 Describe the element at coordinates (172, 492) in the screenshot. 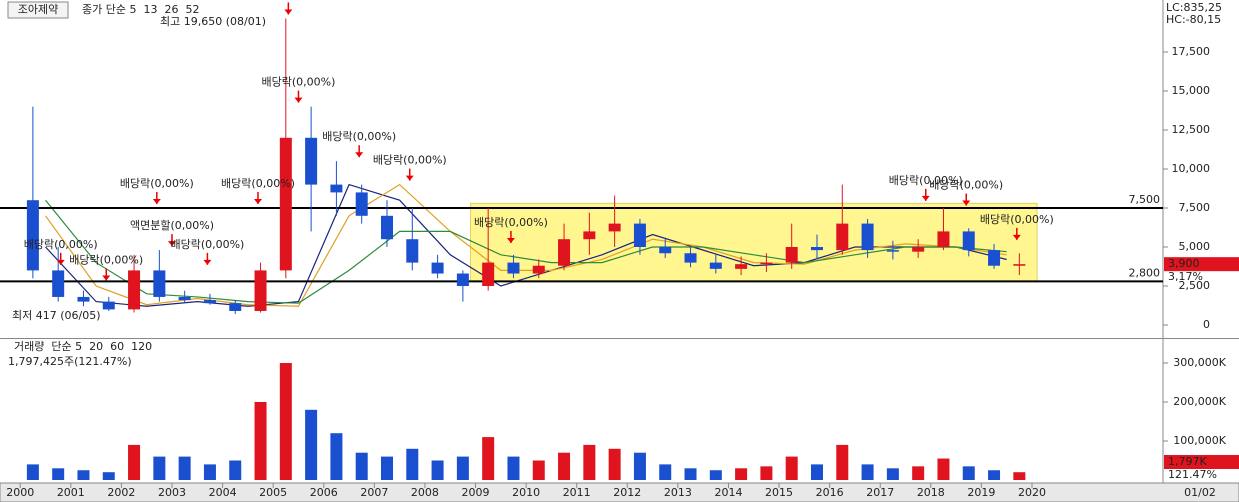

I see `x-tick-label: 2003` at that location.